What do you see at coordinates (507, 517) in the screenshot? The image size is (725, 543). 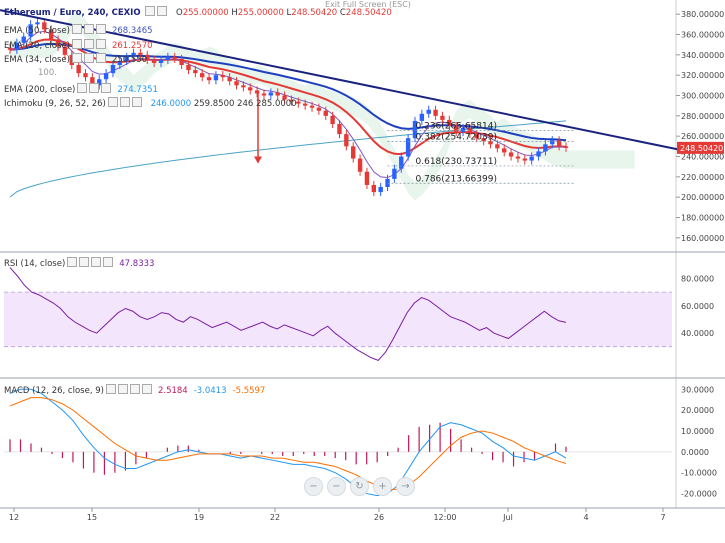 I see `time-tick-label: Jul` at bounding box center [507, 517].